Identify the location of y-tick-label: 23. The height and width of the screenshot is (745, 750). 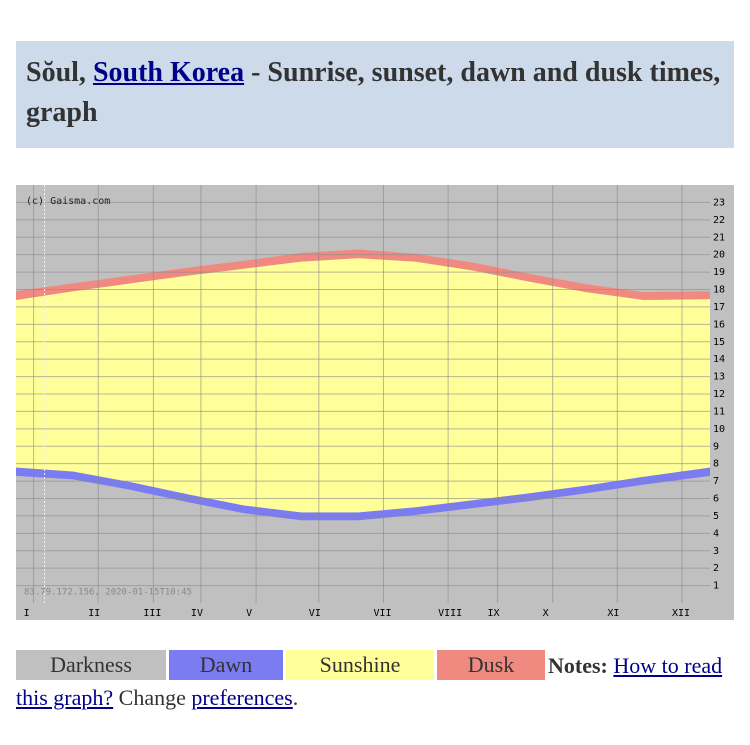
(719, 202).